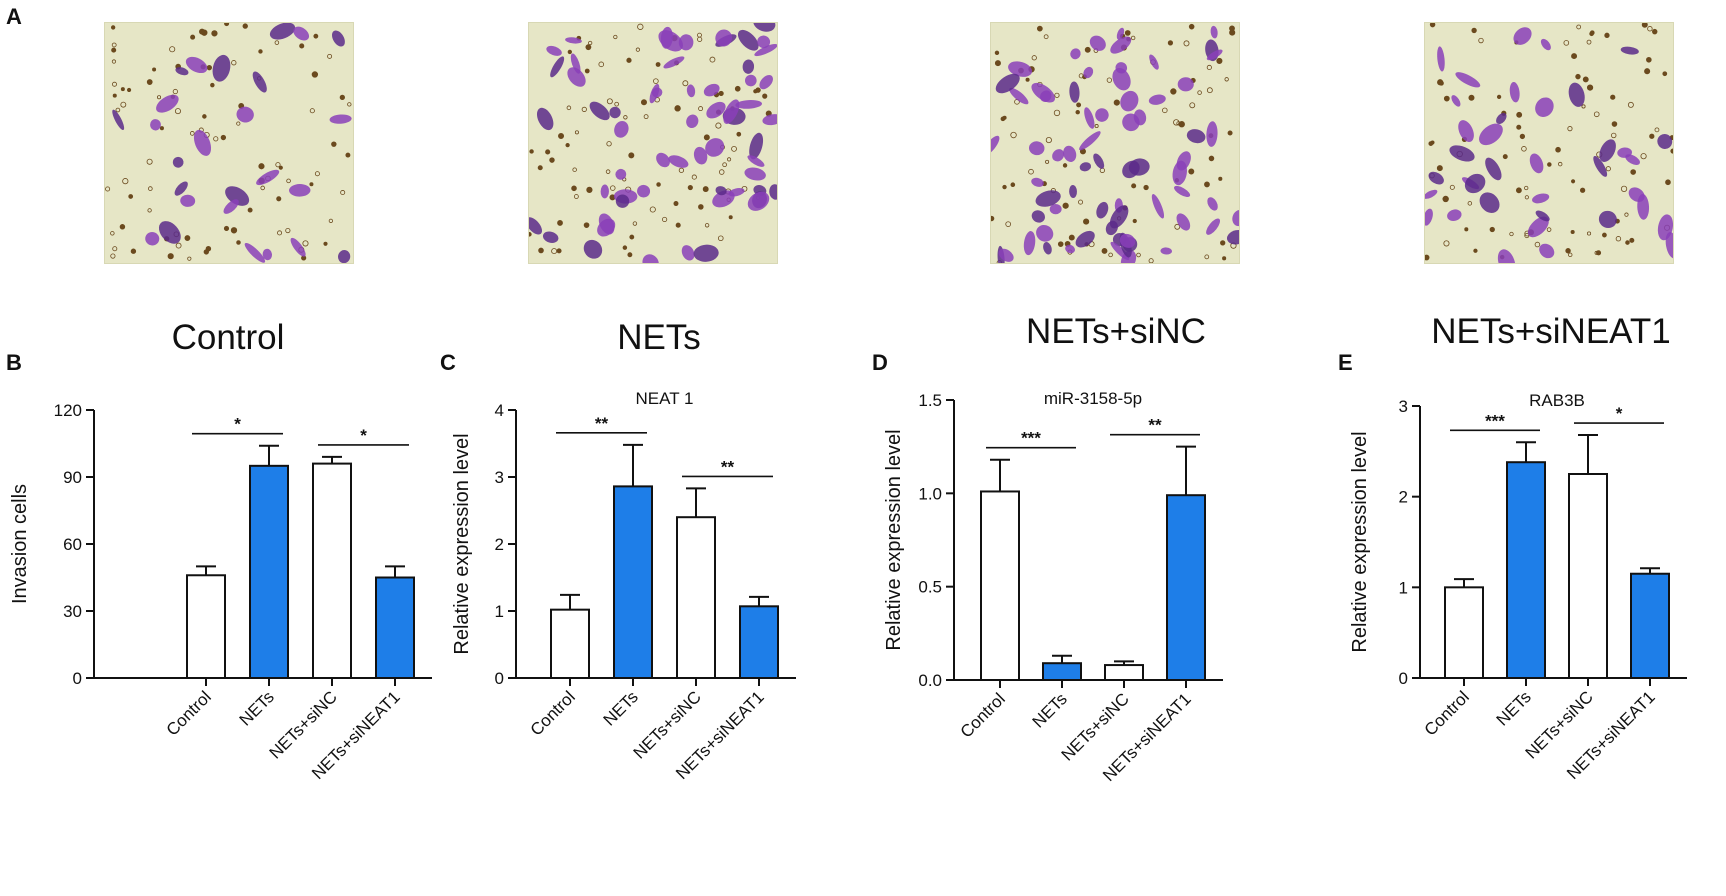 The width and height of the screenshot is (1726, 896). I want to click on y-axis-label: Relative expression level, so click(462, 543).